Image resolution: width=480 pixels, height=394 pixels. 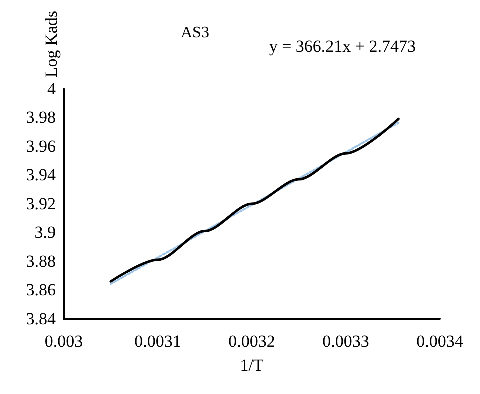 What do you see at coordinates (342, 46) in the screenshot?
I see `text: y = 366.21x + 2.7473` at bounding box center [342, 46].